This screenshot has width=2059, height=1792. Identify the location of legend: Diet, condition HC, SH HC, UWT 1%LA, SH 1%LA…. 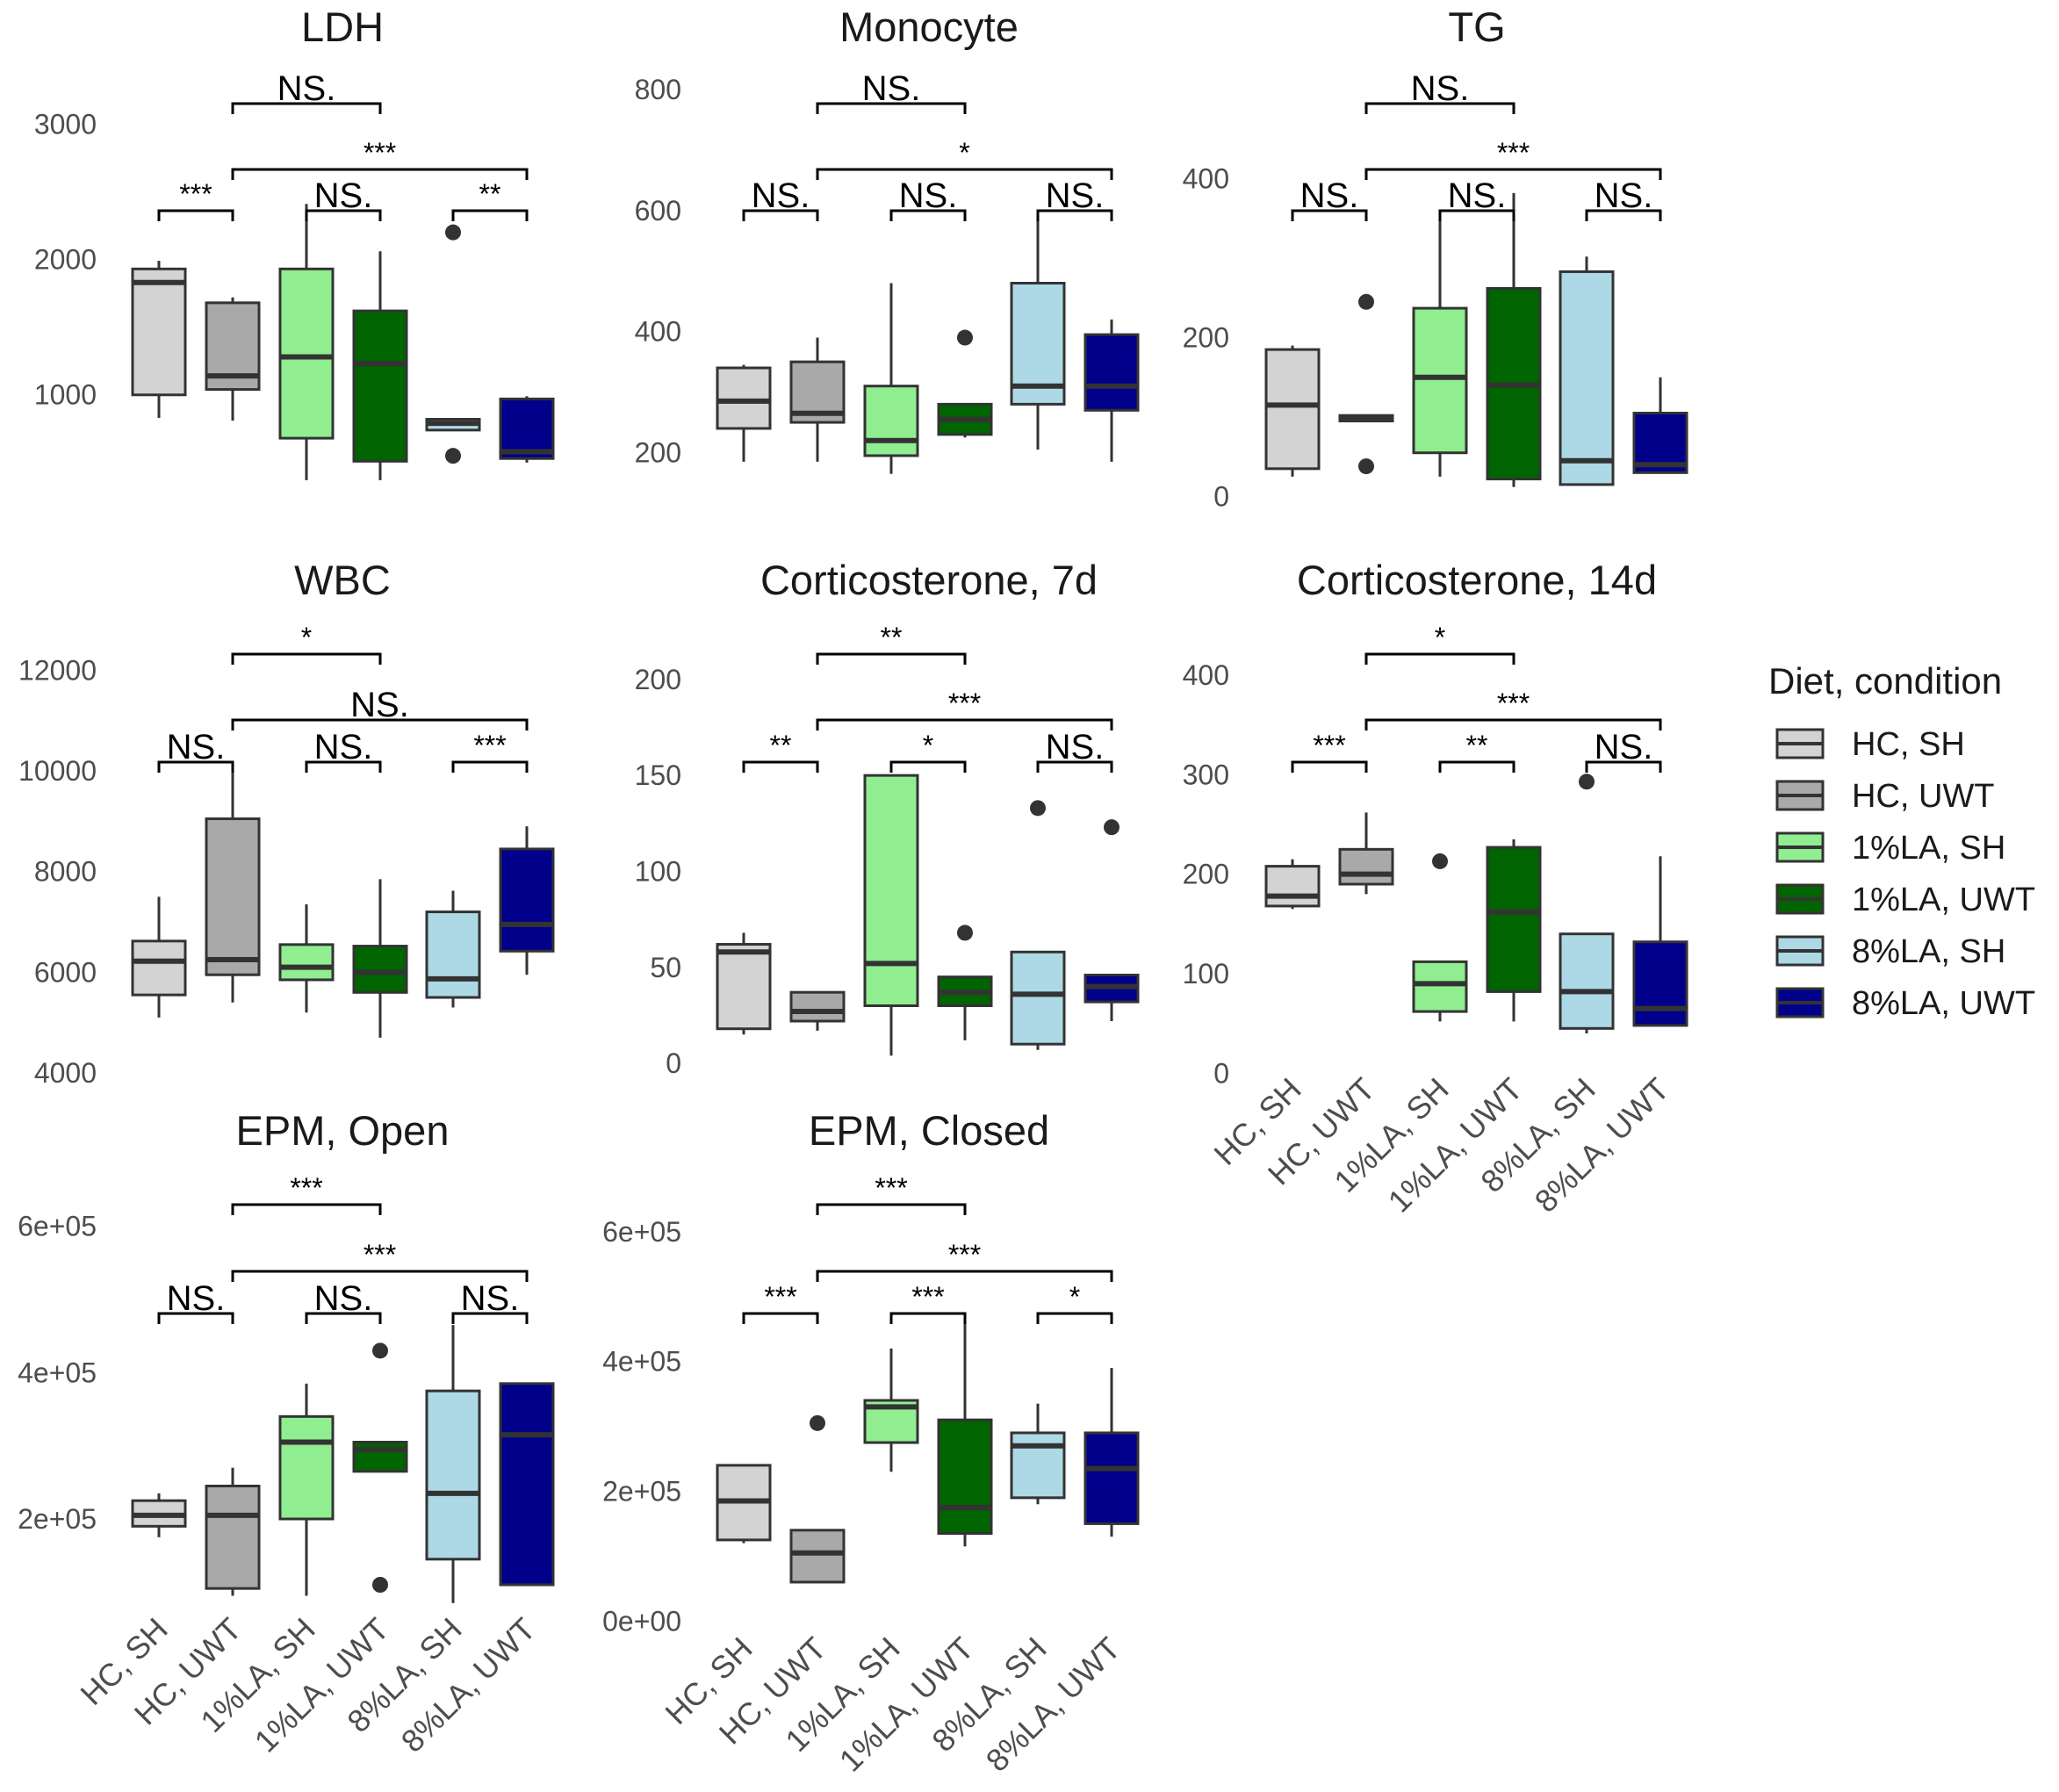
(1901, 841).